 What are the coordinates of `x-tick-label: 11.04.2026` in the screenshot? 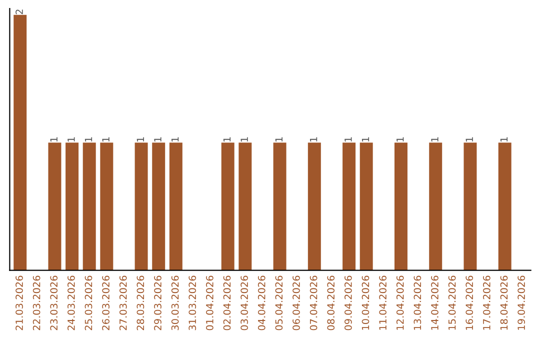 It's located at (382, 303).